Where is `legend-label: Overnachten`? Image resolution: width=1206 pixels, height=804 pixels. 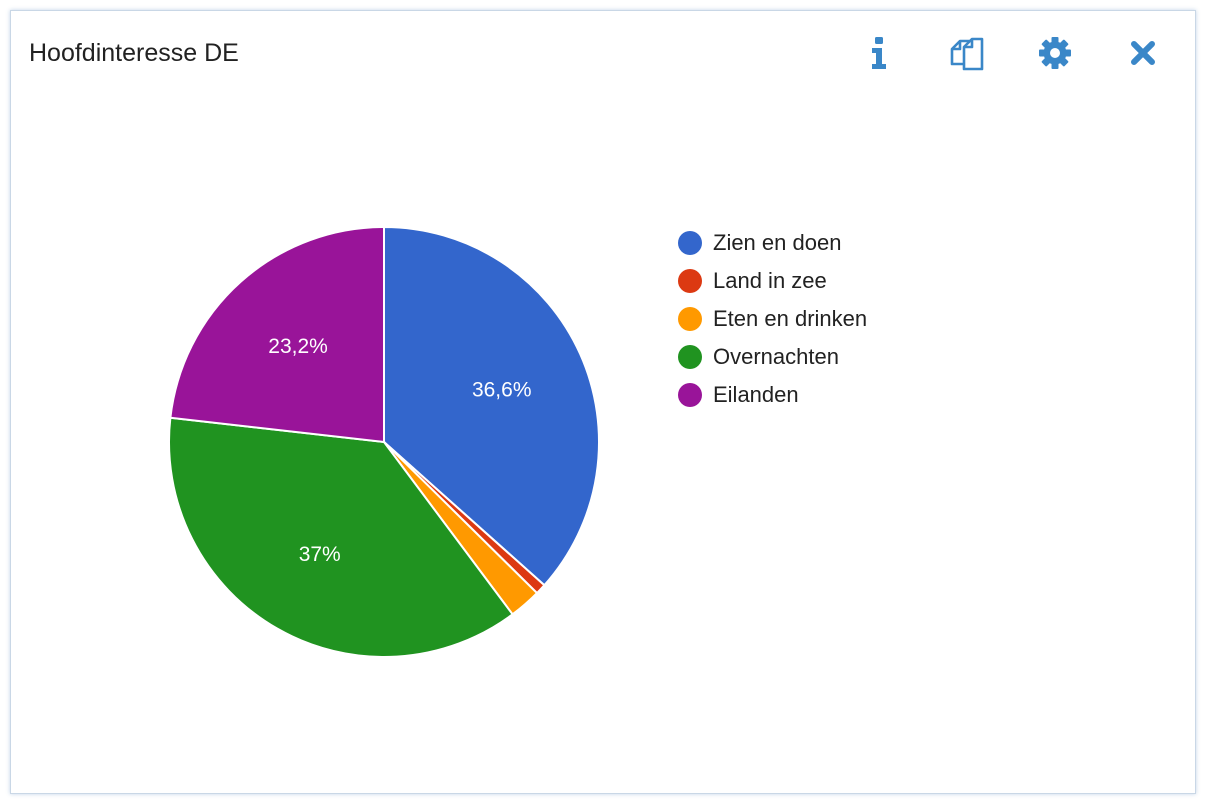
legend-label: Overnachten is located at coordinates (776, 356).